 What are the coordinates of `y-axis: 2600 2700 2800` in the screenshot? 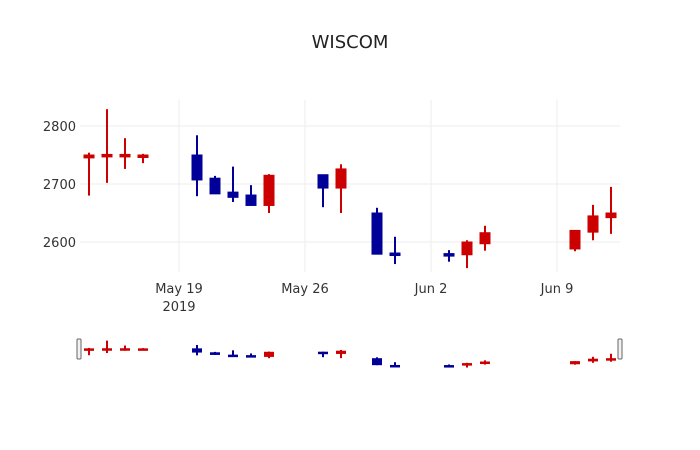 It's located at (59, 185).